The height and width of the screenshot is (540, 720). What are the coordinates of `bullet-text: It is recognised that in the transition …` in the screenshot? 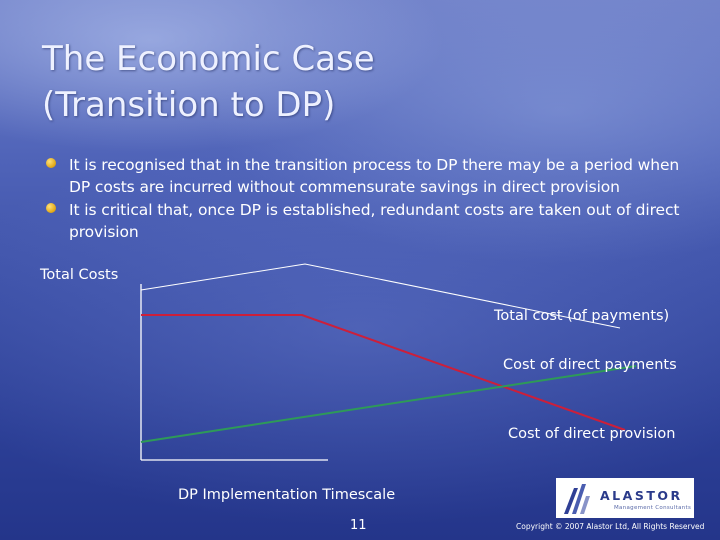 It's located at (374, 176).